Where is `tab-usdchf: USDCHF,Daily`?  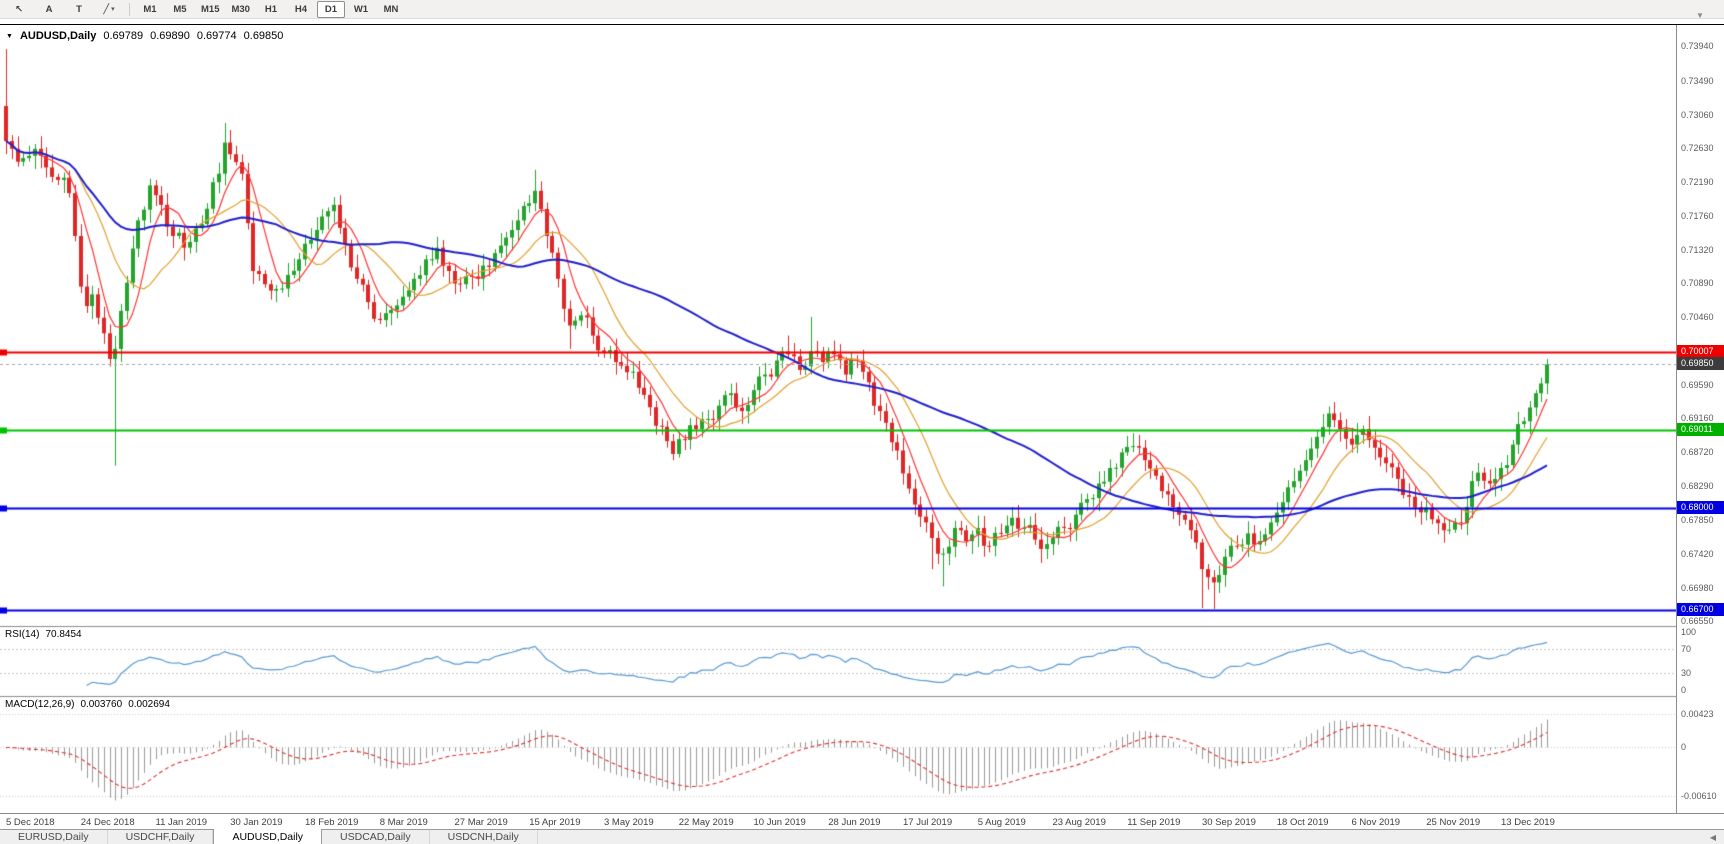 tab-usdchf: USDCHF,Daily is located at coordinates (161, 837).